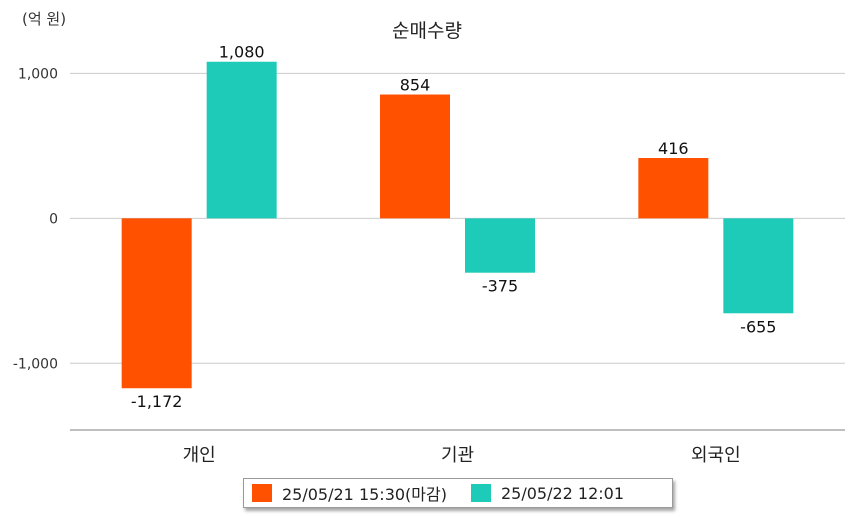 This screenshot has width=854, height=520. Describe the element at coordinates (673, 148) in the screenshot. I see `data-label: 416` at that location.